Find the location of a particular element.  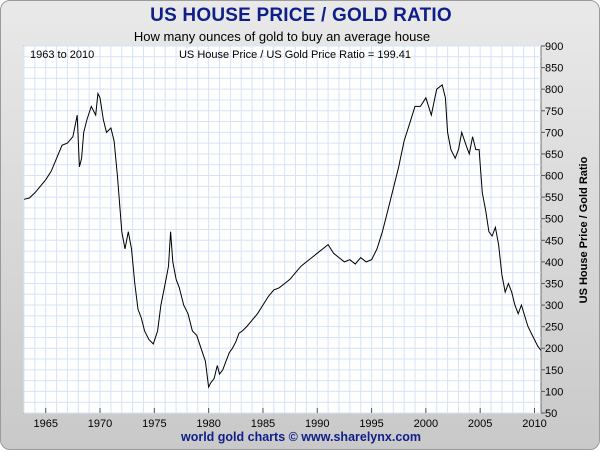

x-tick-label: 1975 is located at coordinates (154, 424).